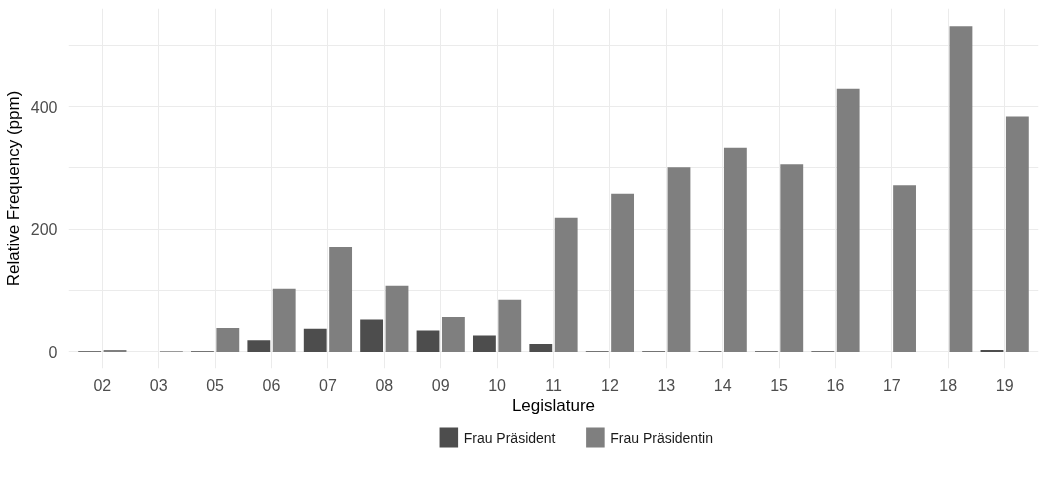  What do you see at coordinates (509, 437) in the screenshot?
I see `legend-label: Frau Präsident` at bounding box center [509, 437].